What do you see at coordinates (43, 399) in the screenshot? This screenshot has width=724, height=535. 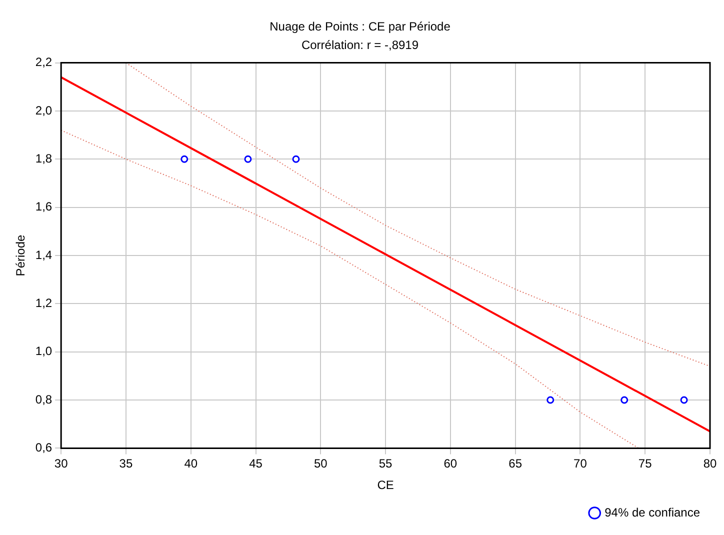 I see `y-tick-label: 0,8` at bounding box center [43, 399].